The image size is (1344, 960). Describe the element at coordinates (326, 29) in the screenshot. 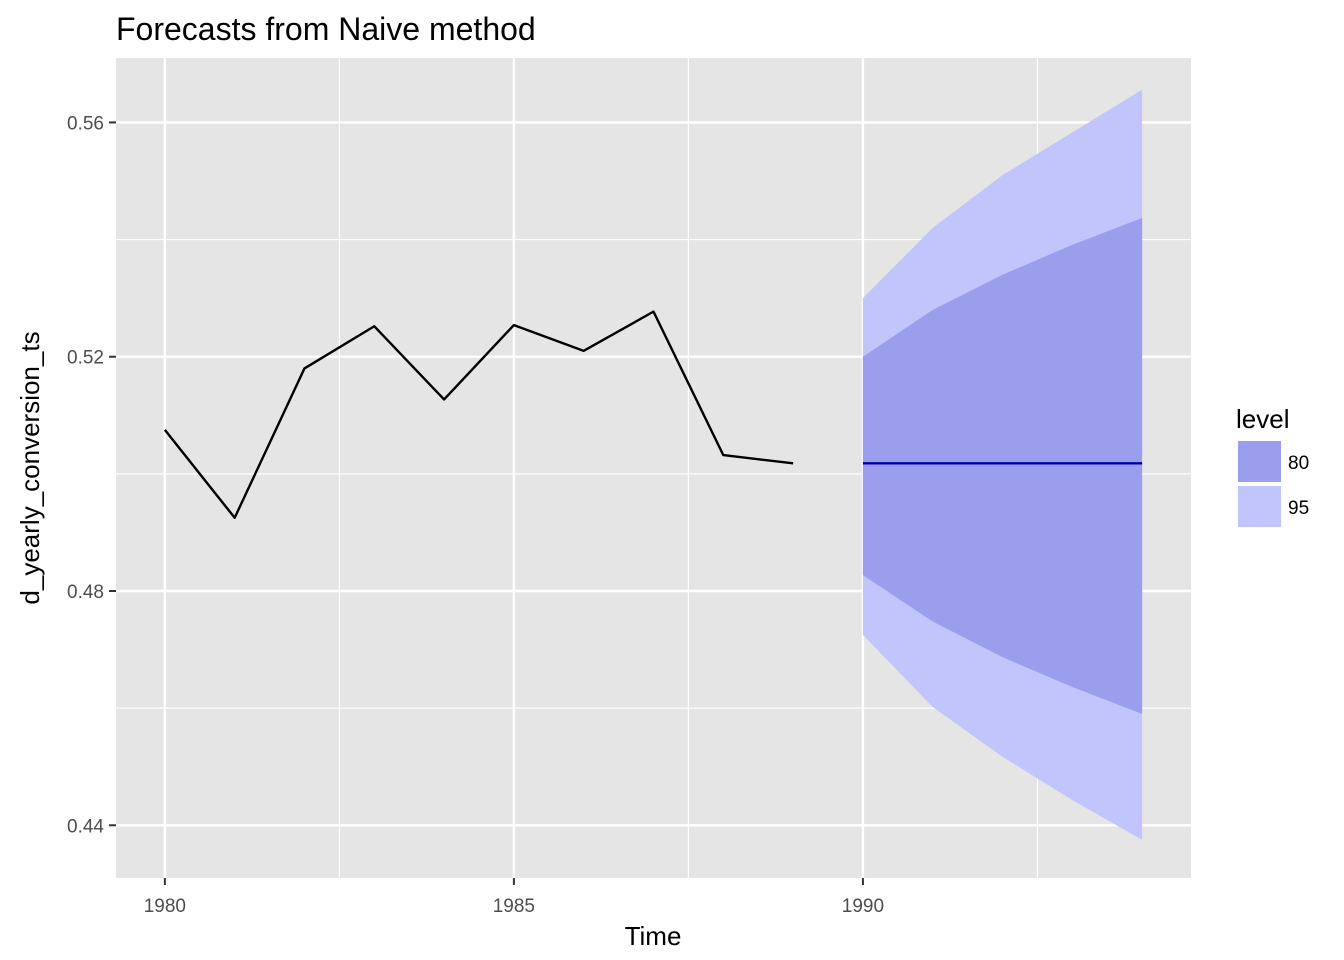

I see `chart-title: Forecasts from Naive method` at that location.